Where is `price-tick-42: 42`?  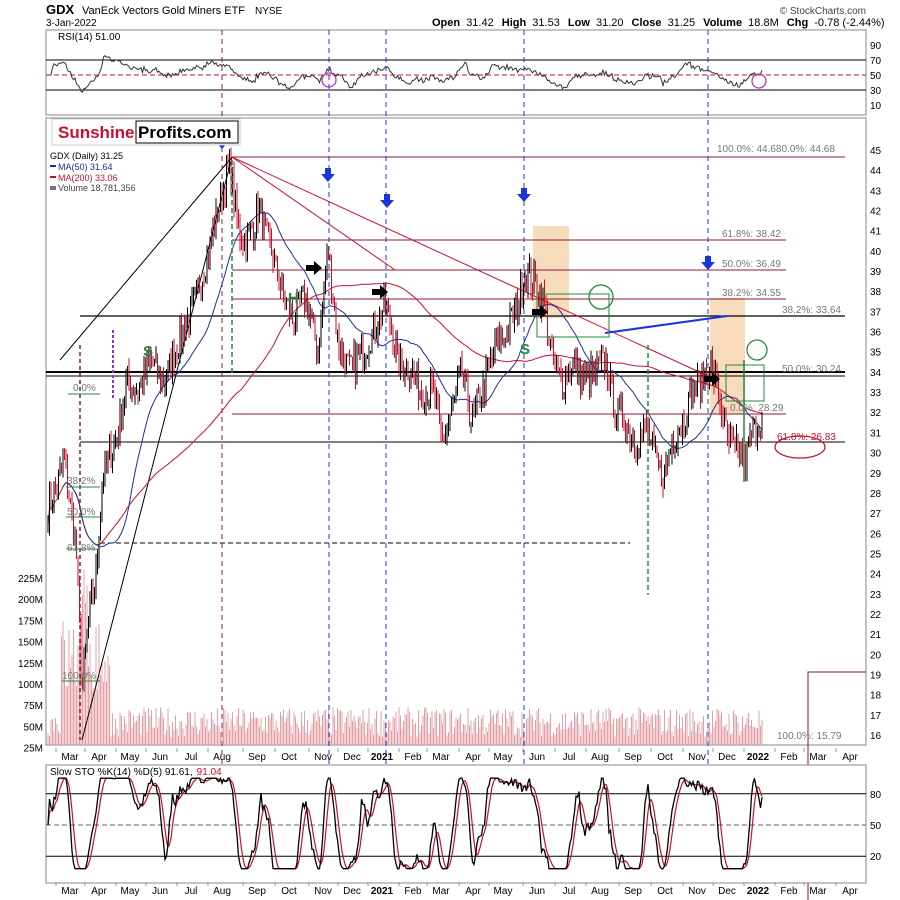
price-tick-42: 42 is located at coordinates (876, 212).